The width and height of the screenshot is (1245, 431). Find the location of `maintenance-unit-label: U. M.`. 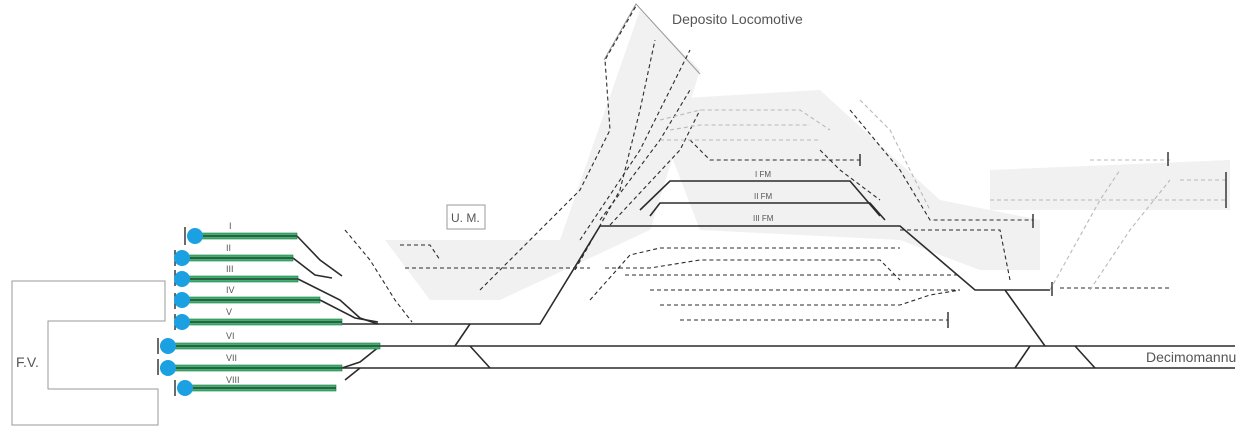

maintenance-unit-label: U. M. is located at coordinates (465, 218).